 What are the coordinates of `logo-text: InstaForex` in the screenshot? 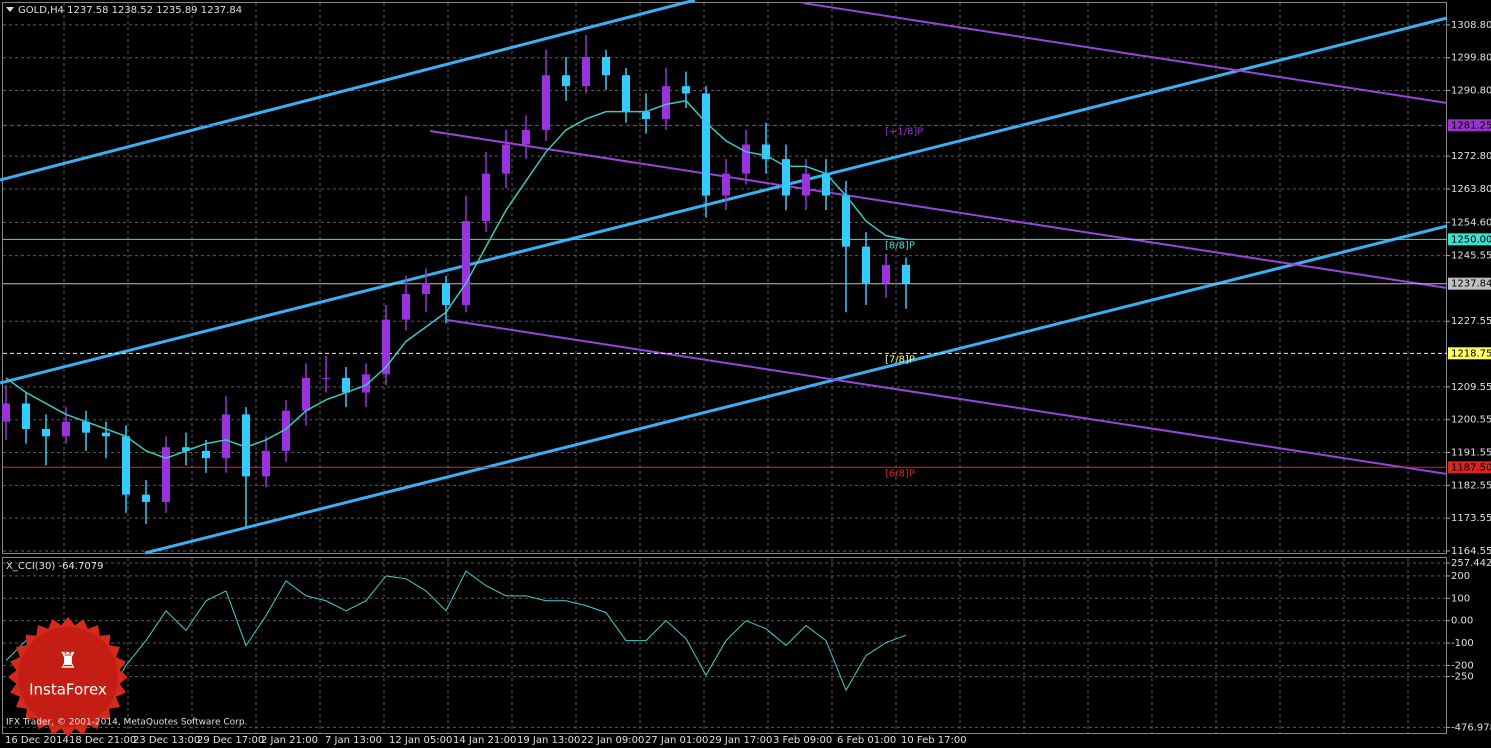 It's located at (68, 690).